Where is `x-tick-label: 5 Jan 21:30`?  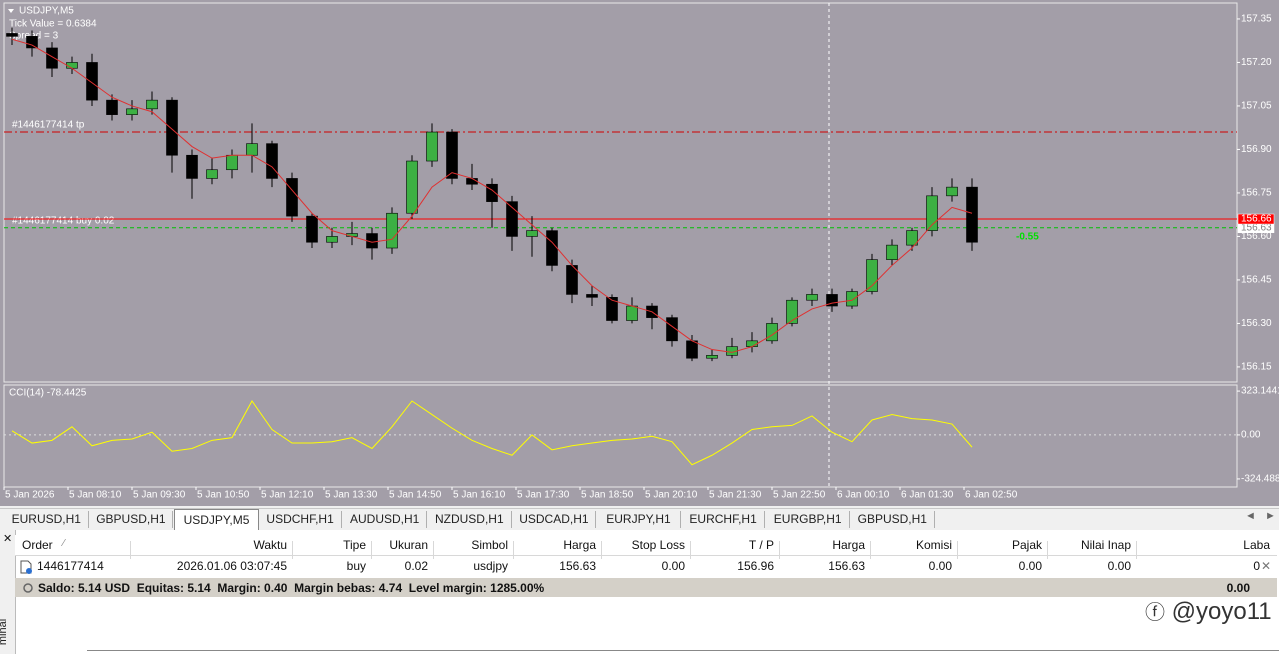
x-tick-label: 5 Jan 21:30 is located at coordinates (735, 495).